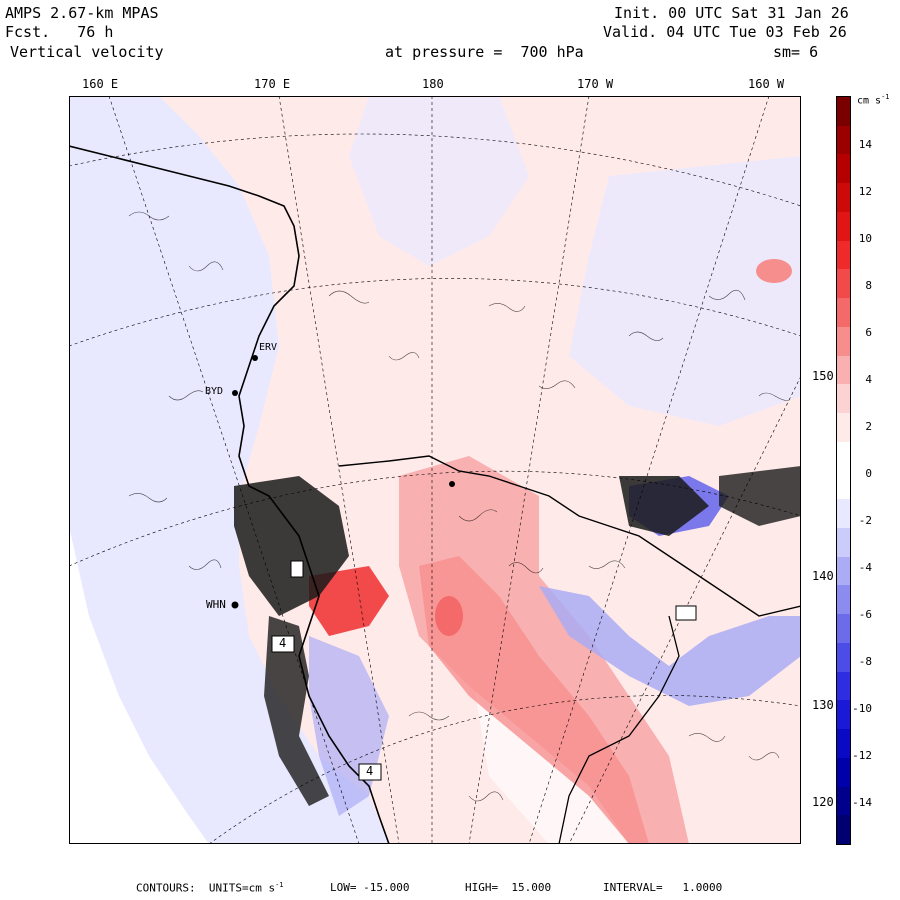  I want to click on station-byd-dot, so click(235, 393).